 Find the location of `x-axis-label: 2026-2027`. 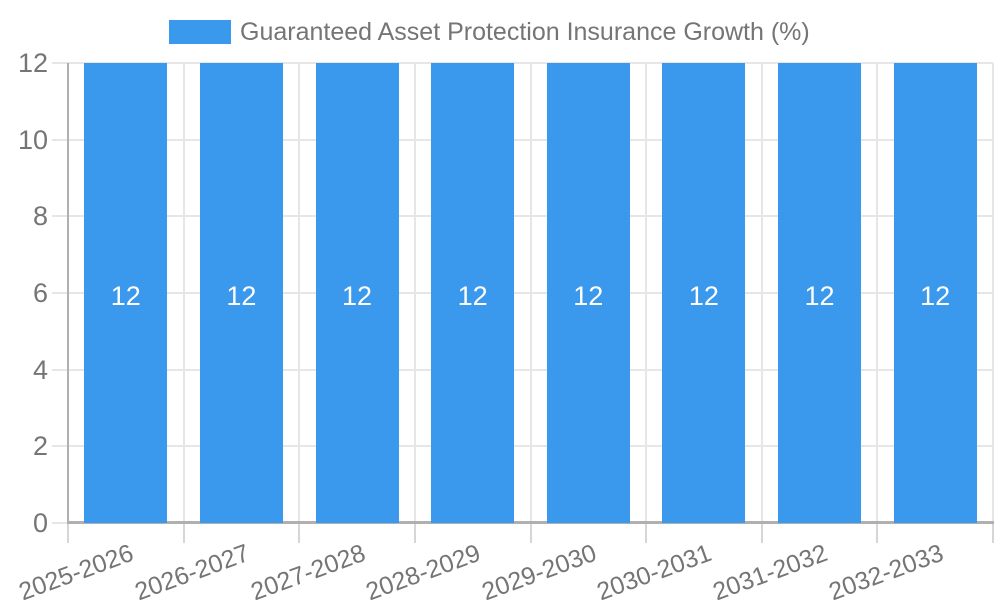

x-axis-label: 2026-2027 is located at coordinates (192, 569).